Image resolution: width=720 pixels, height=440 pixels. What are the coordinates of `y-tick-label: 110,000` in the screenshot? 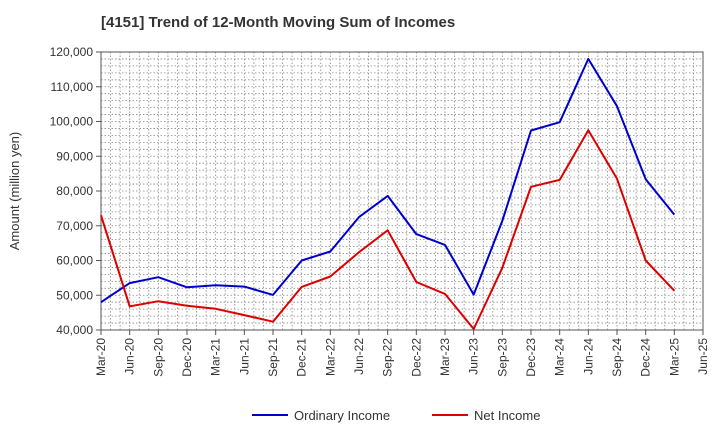 It's located at (72, 87).